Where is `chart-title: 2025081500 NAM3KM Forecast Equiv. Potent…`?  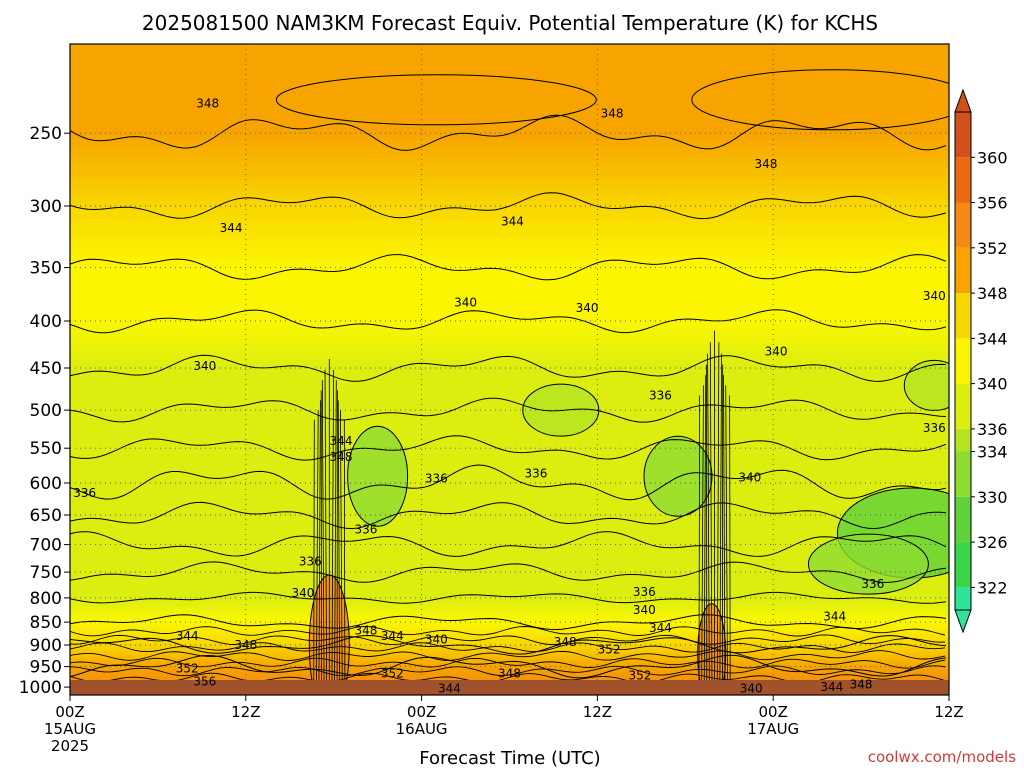
chart-title: 2025081500 NAM3KM Forecast Equiv. Potent… is located at coordinates (510, 23).